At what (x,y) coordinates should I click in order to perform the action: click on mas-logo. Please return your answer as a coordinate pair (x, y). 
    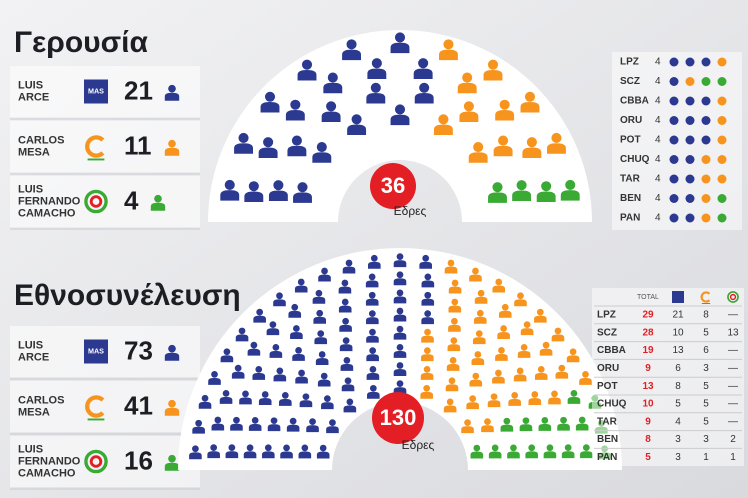
    Looking at the image, I should click on (96, 91).